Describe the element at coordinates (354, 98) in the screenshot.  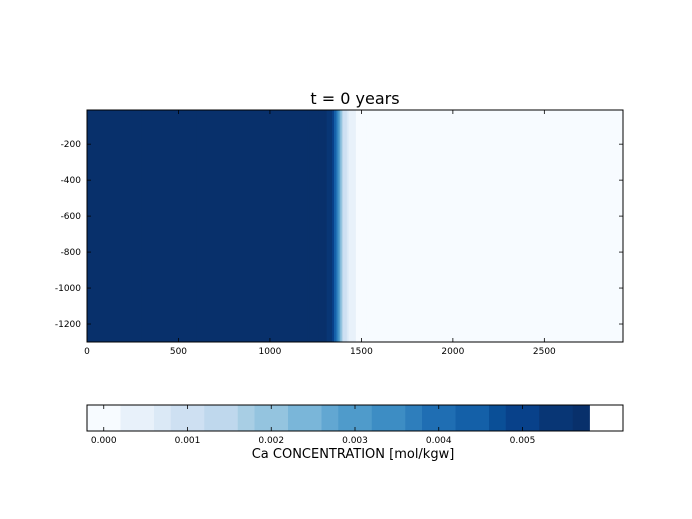
I see `chart-title: t = 0 years` at that location.